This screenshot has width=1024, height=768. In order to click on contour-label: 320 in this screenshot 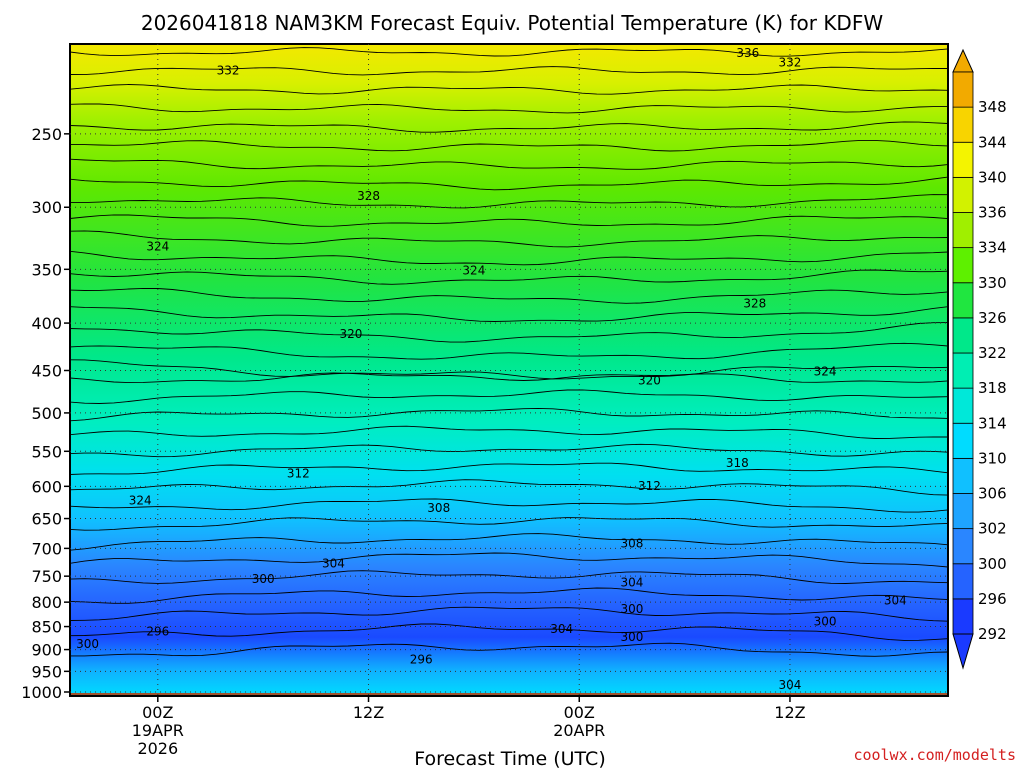, I will do `click(351, 334)`.